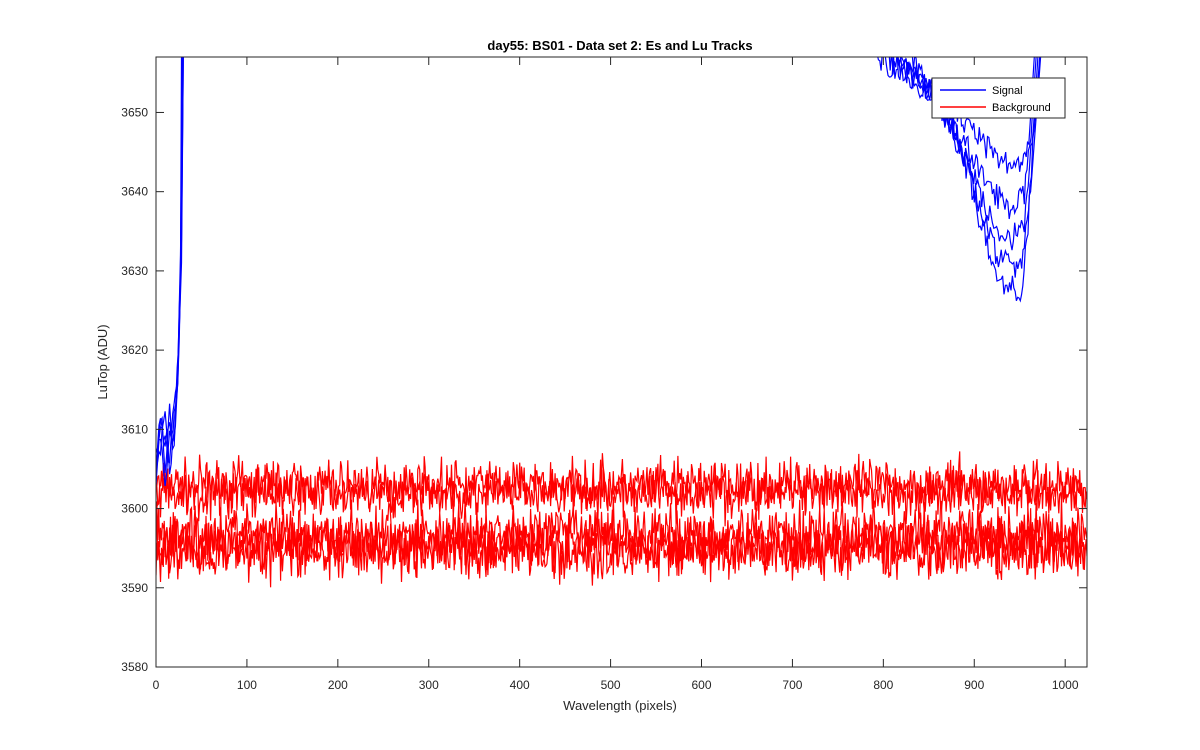 The width and height of the screenshot is (1200, 750). Describe the element at coordinates (620, 705) in the screenshot. I see `x-axis-title: Wavelength (pixels)` at that location.